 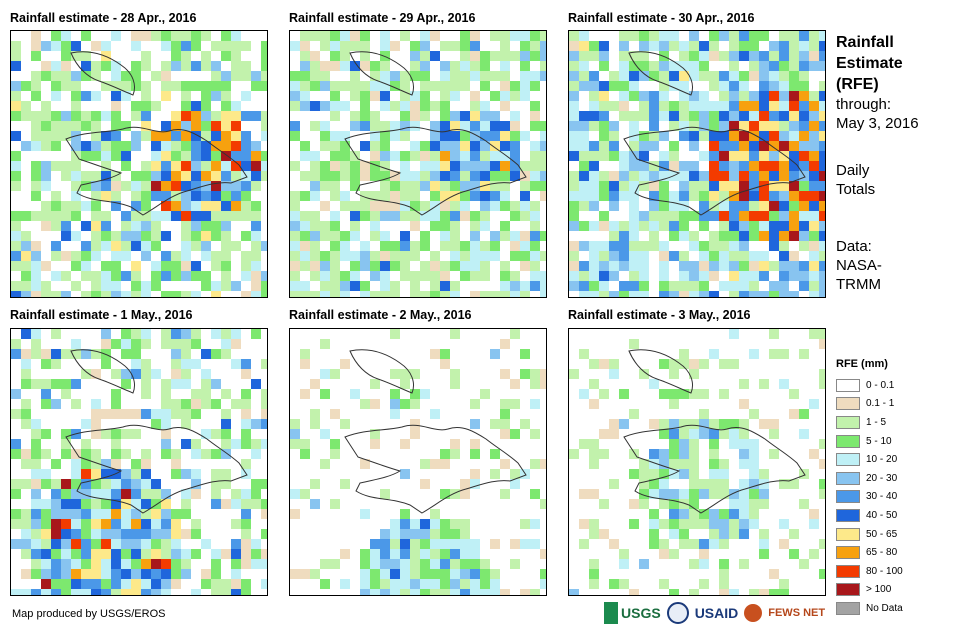 What do you see at coordinates (859, 265) in the screenshot?
I see `side-data-line-2: NASA-` at bounding box center [859, 265].